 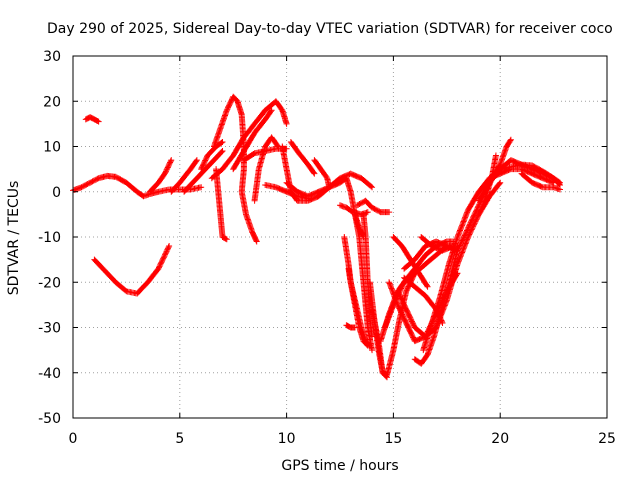 What do you see at coordinates (49, 374) in the screenshot?
I see `y-tick-label: -40` at bounding box center [49, 374].